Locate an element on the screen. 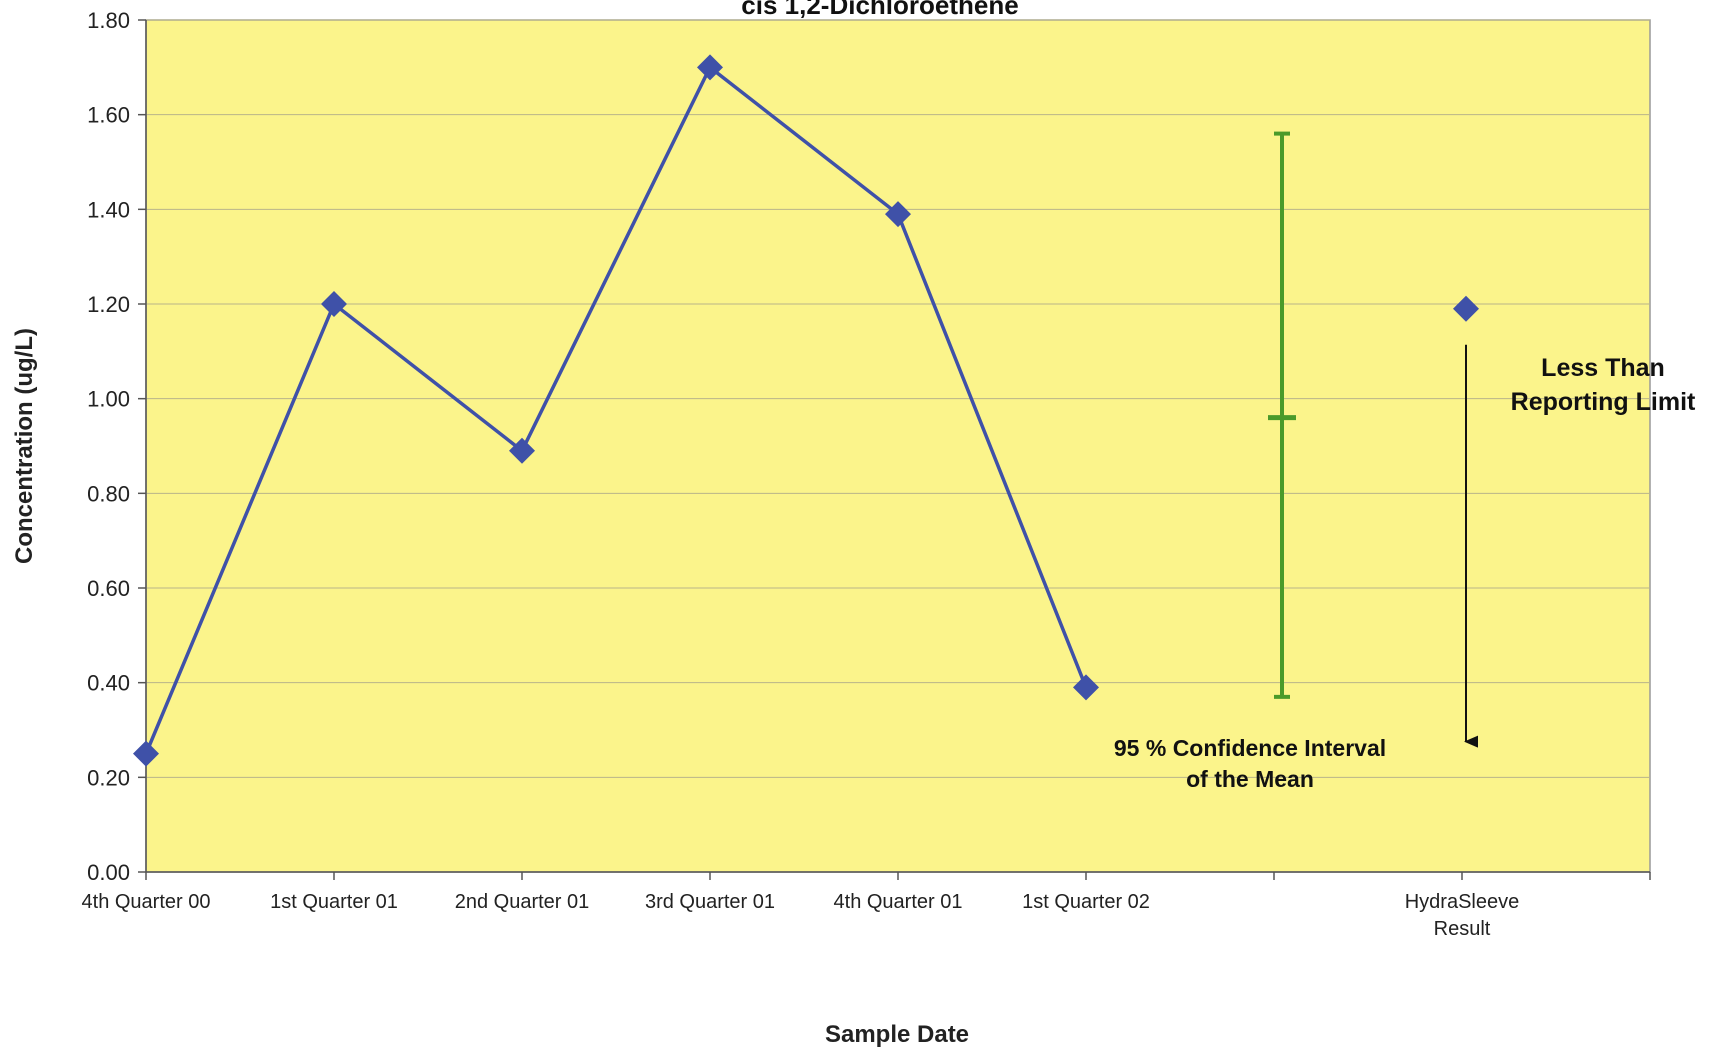  y-axis-title: Concentration (ug/L) is located at coordinates (24, 446).